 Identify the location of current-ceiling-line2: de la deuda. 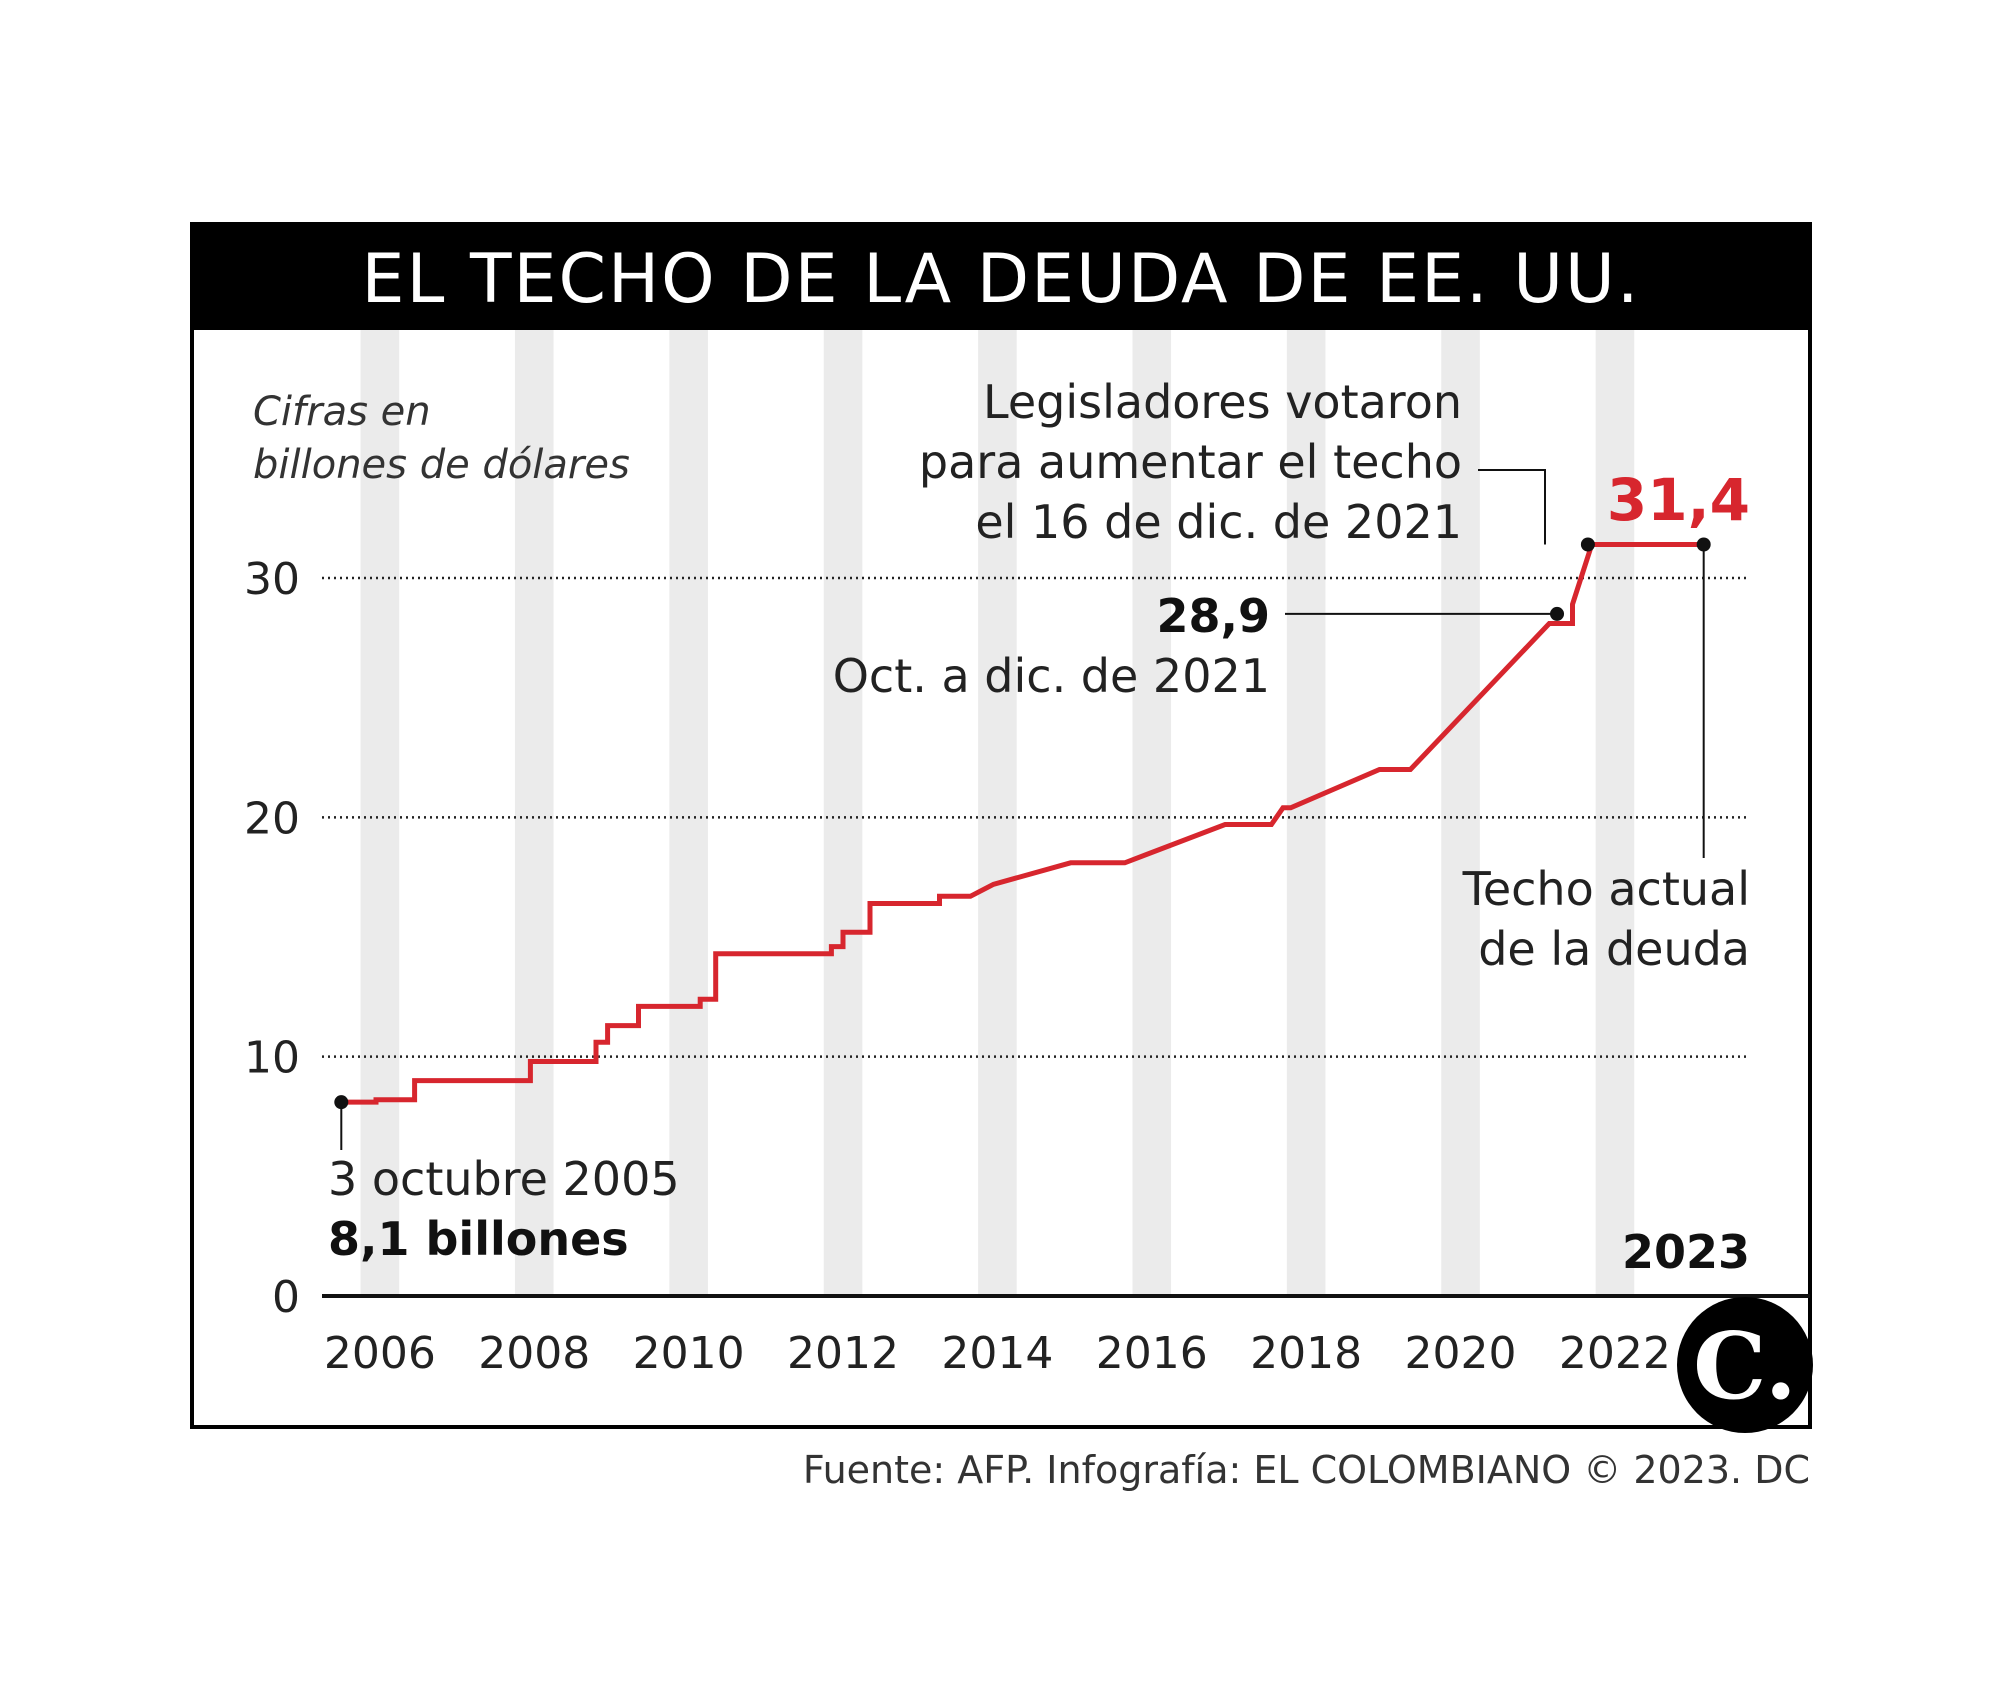
(1614, 949).